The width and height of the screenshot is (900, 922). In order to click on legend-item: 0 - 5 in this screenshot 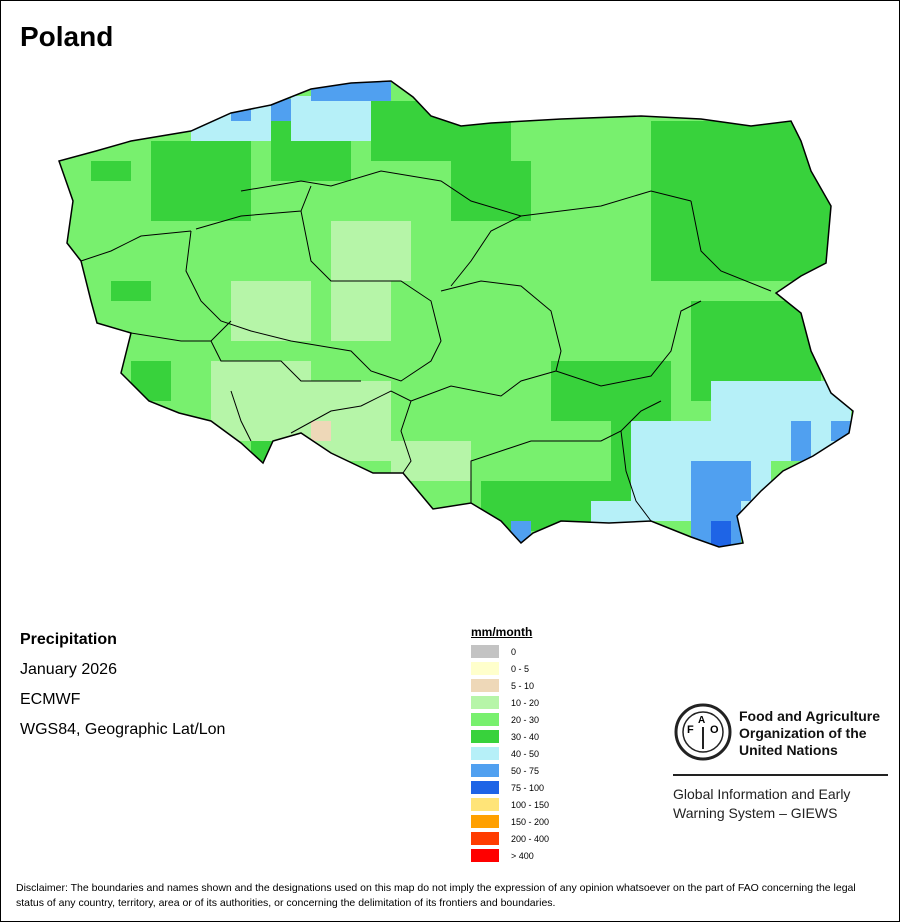, I will do `click(510, 668)`.